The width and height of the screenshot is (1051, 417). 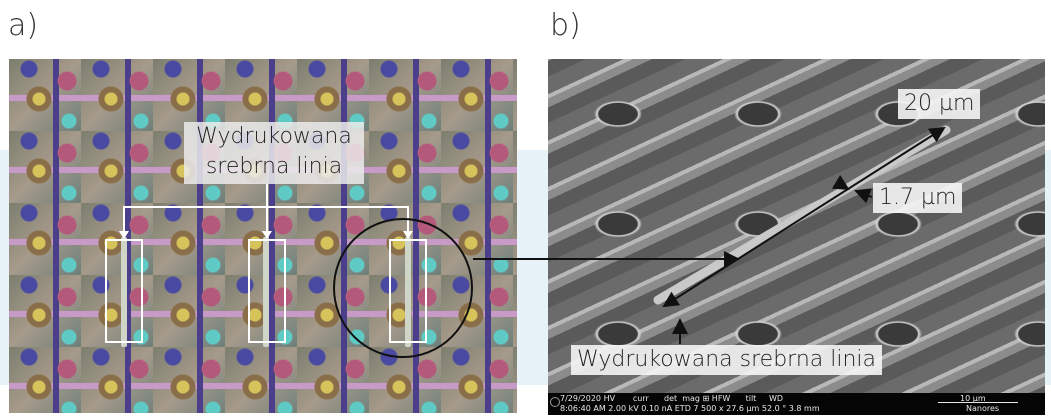 What do you see at coordinates (918, 198) in the screenshot?
I see `width-label: 1.7 µm` at bounding box center [918, 198].